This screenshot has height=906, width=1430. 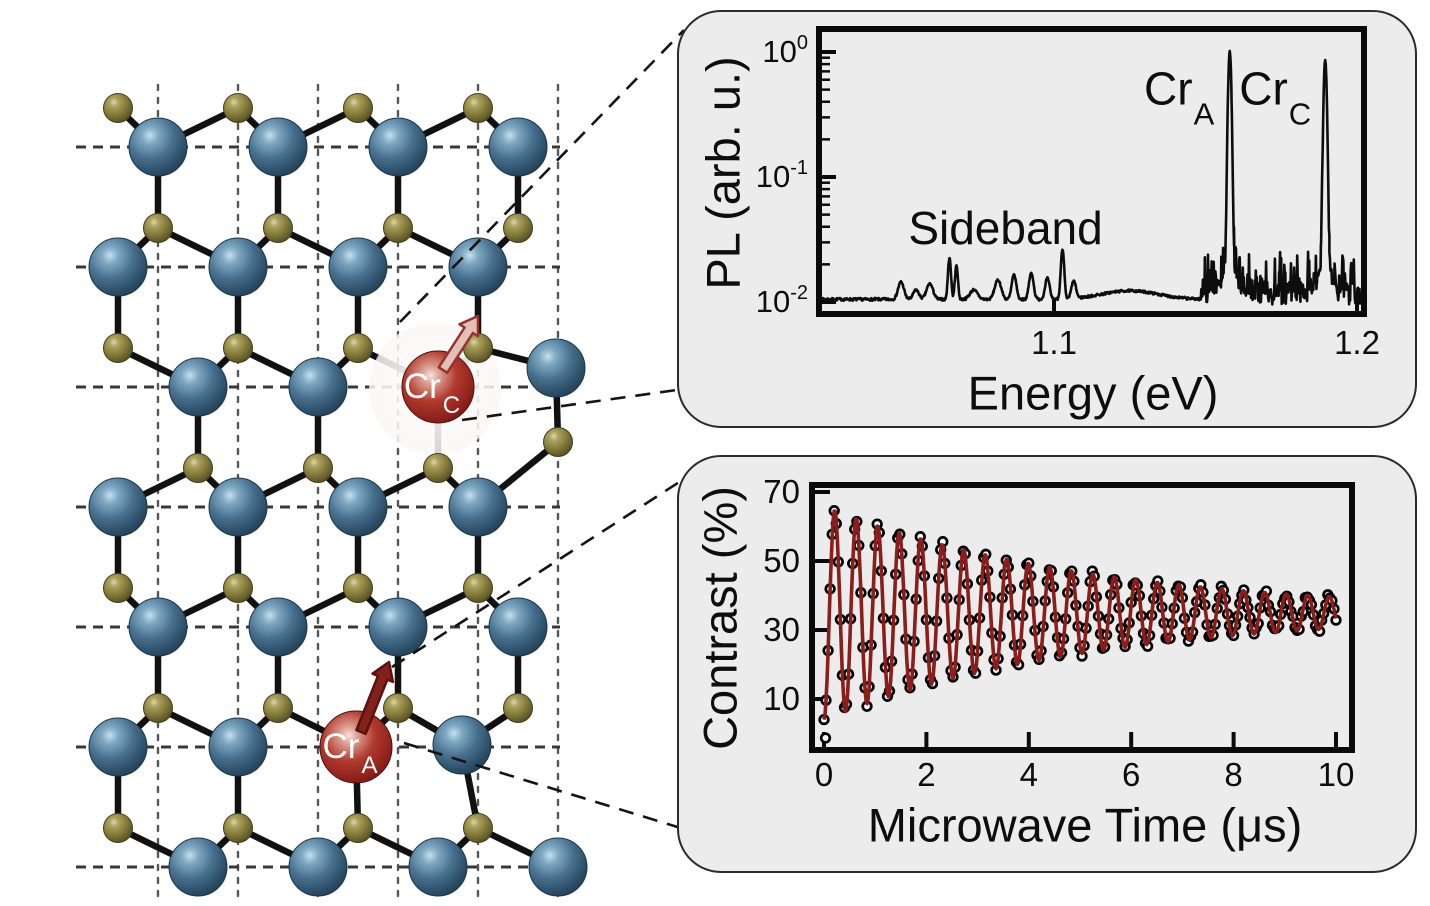 I want to click on pl-spectrum-curve, so click(x=1092, y=177).